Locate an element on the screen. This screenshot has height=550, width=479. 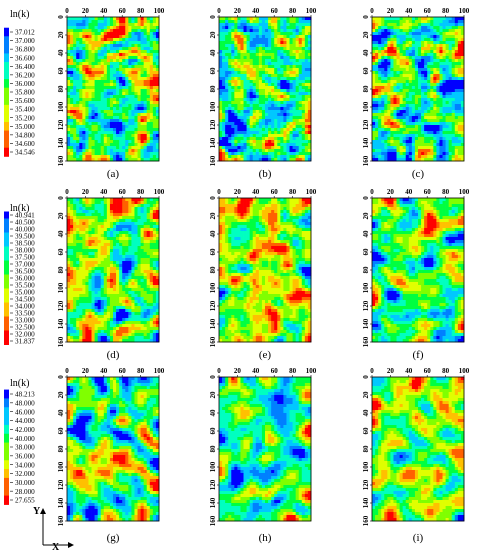
legend-swatch is located at coordinates (6, 320).